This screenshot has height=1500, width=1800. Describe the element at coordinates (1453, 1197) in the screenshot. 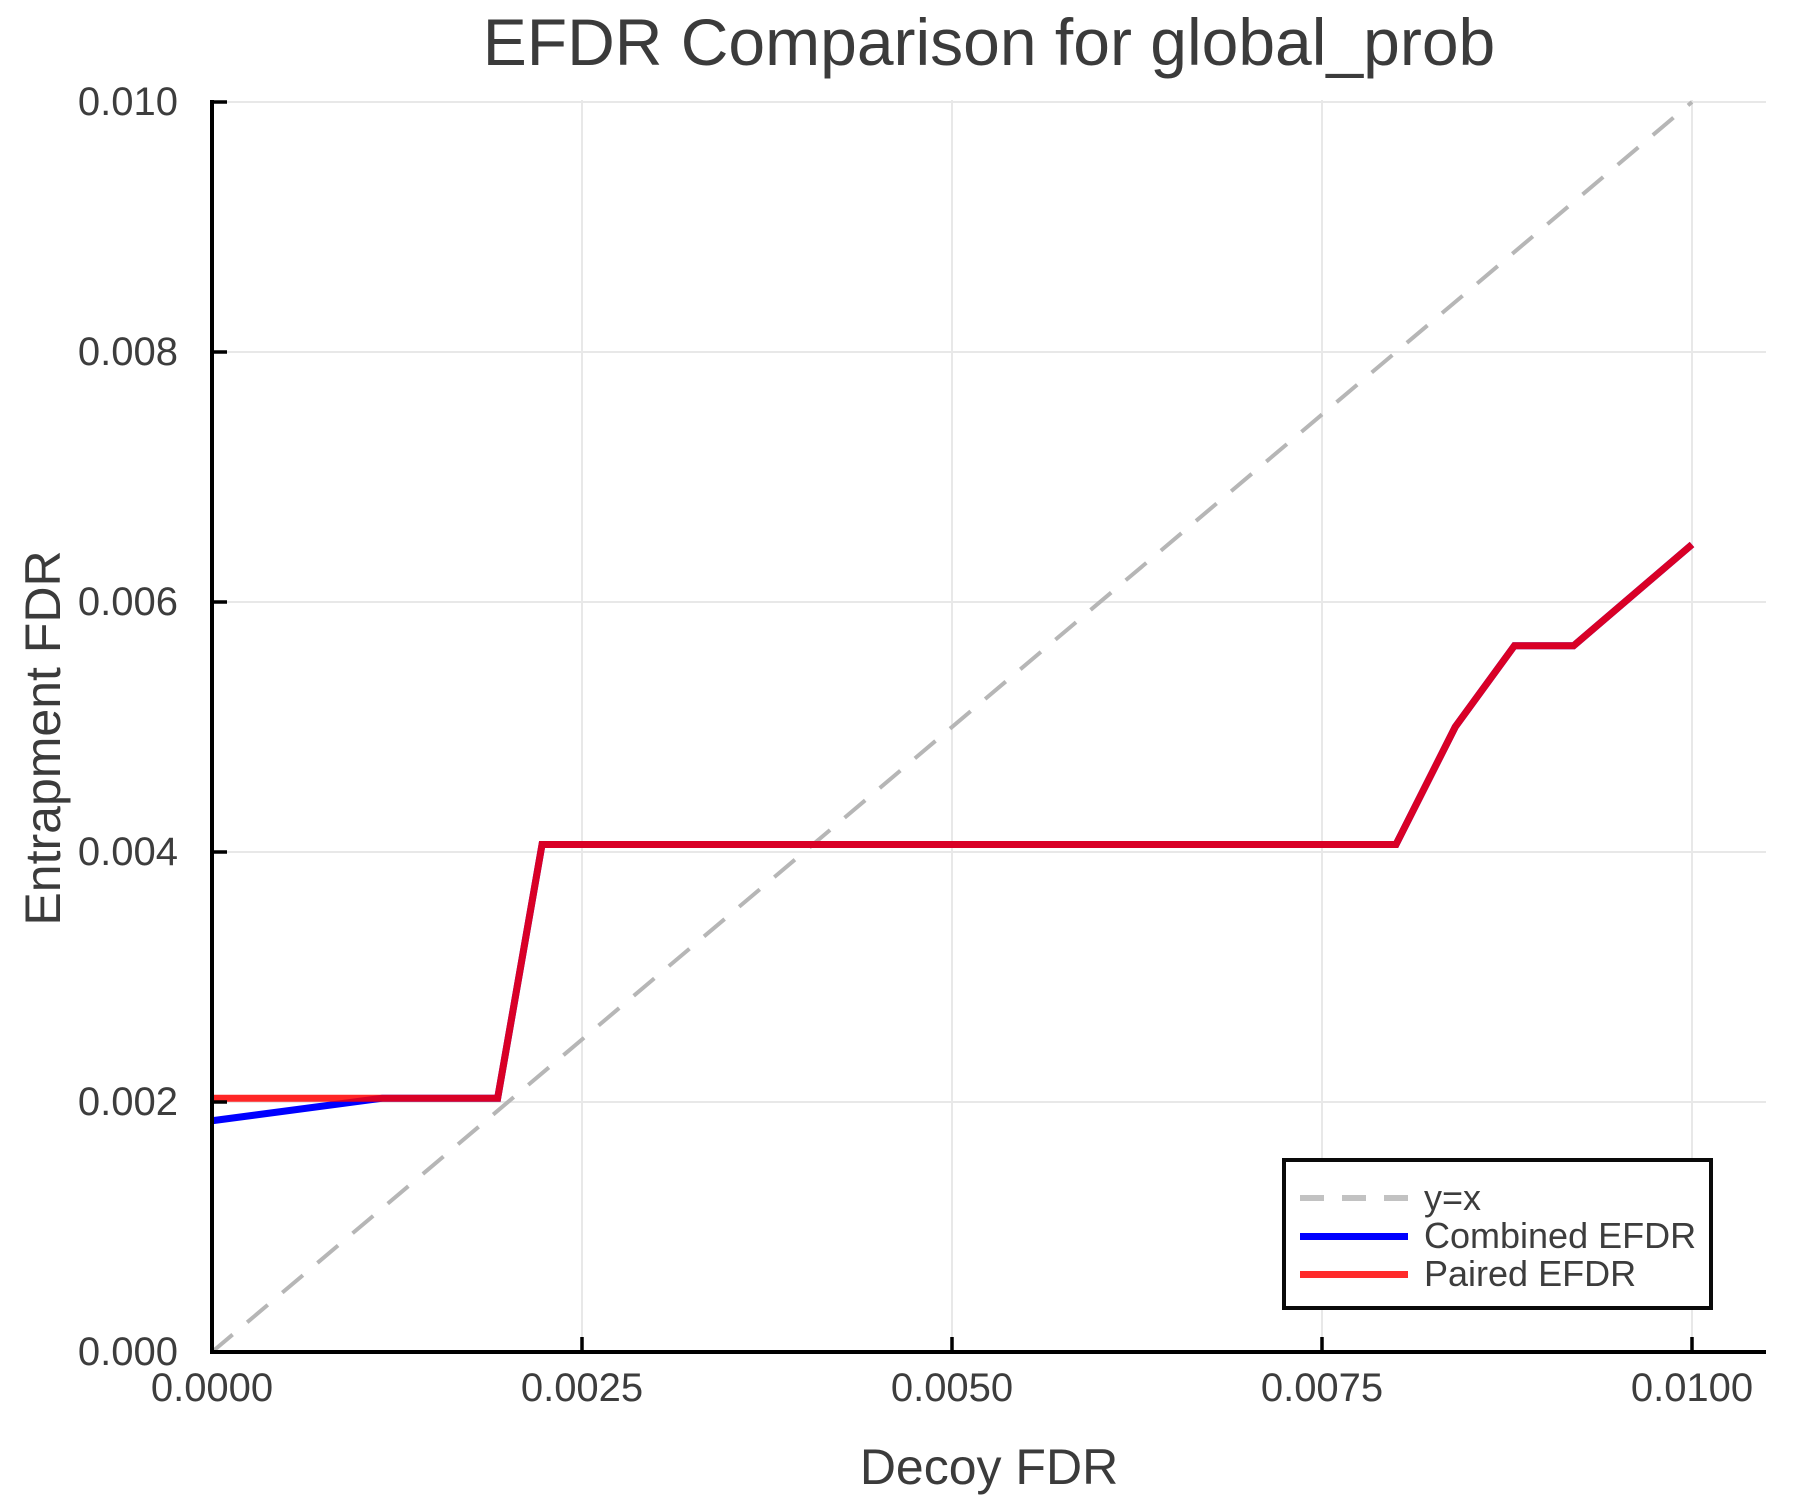

I see `legend-label: y=x` at that location.